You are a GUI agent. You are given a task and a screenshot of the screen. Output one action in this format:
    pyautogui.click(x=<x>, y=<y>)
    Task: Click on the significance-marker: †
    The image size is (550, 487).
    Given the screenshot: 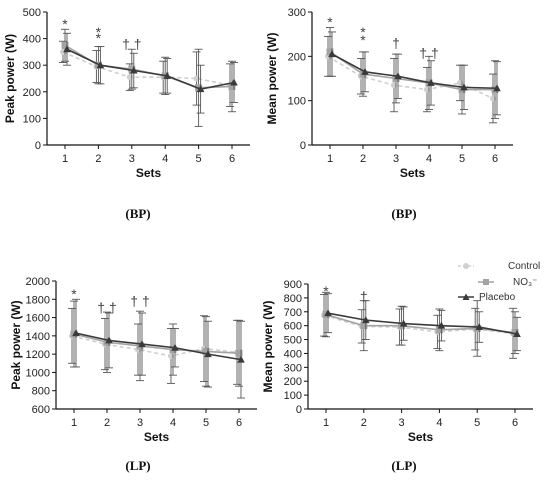 What is the action you would take?
    pyautogui.click(x=396, y=43)
    